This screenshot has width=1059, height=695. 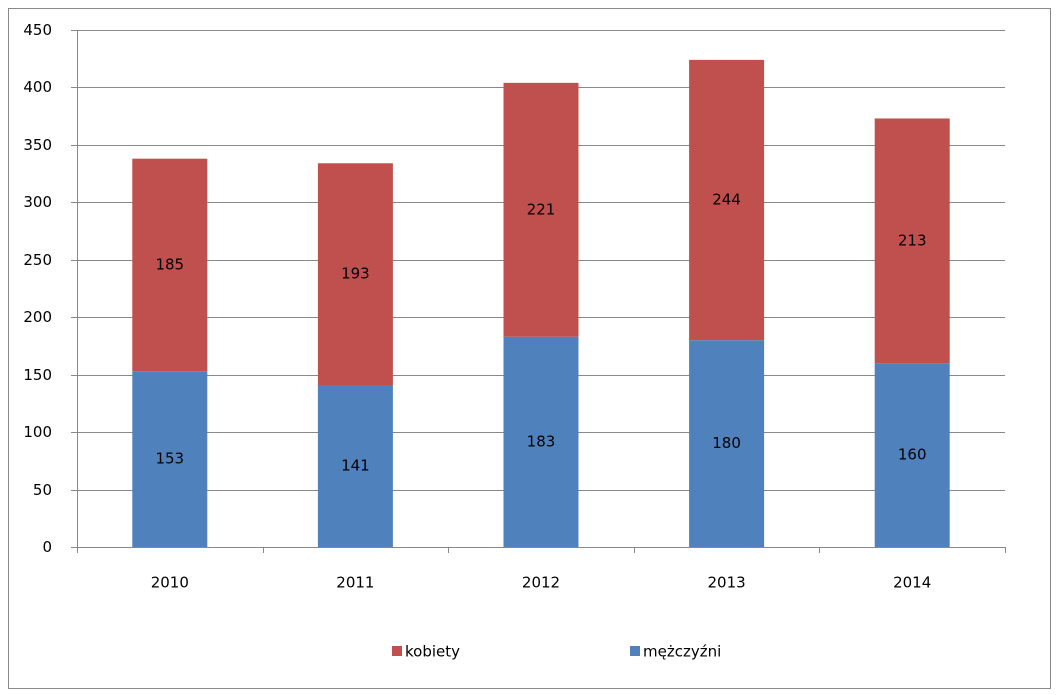 I want to click on legend-label: mężczyźni, so click(x=682, y=652).